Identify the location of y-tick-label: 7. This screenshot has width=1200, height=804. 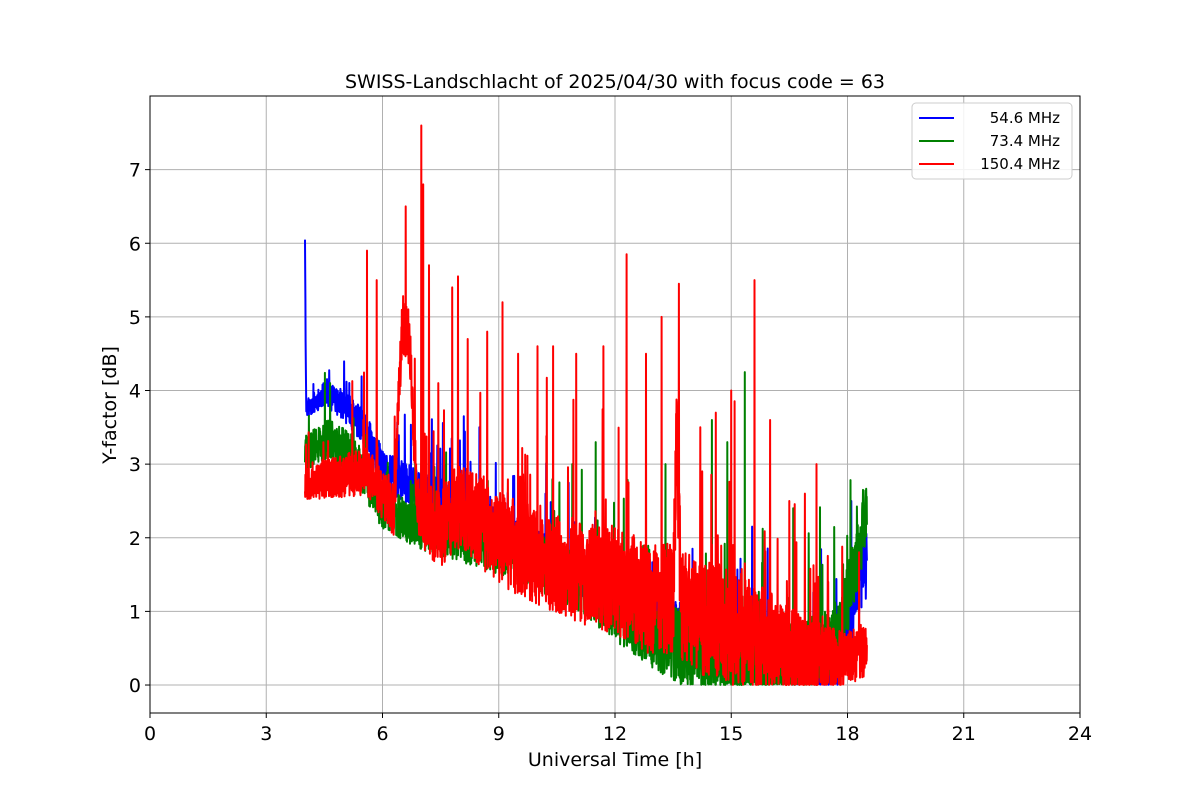
(135, 171).